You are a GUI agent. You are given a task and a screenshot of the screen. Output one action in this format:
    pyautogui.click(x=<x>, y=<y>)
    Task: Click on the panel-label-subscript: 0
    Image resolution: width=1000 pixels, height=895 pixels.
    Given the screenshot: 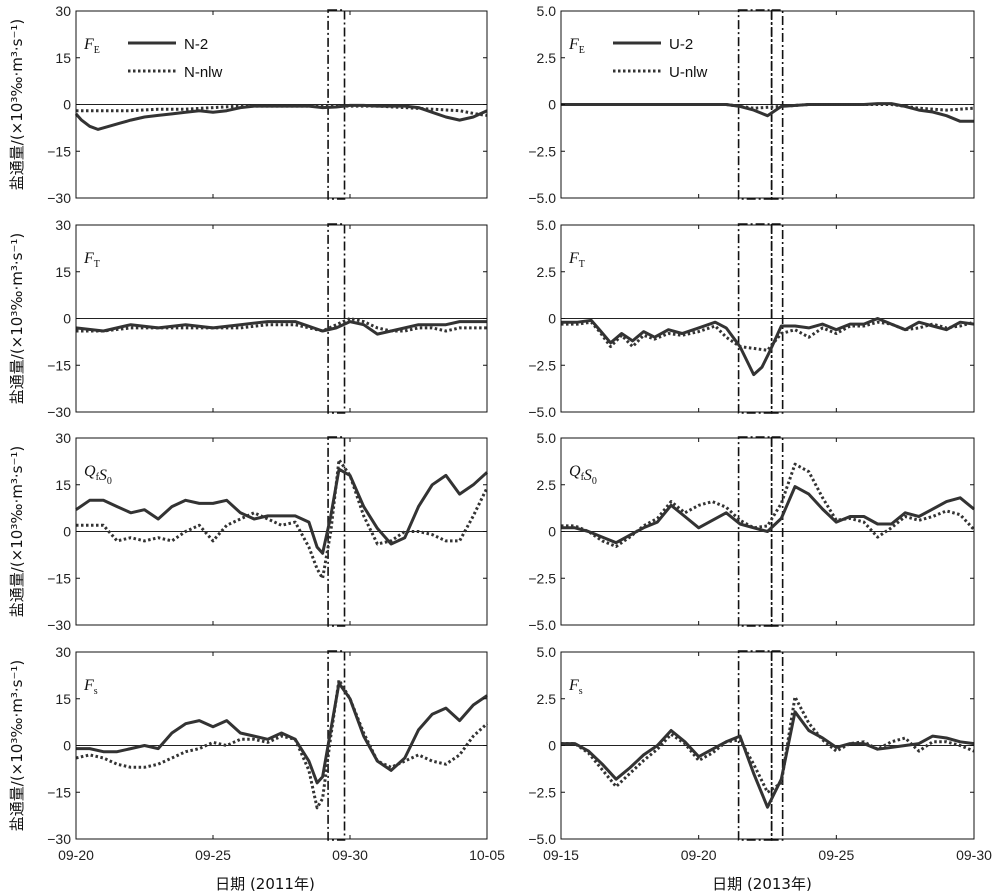 What is the action you would take?
    pyautogui.click(x=109, y=481)
    